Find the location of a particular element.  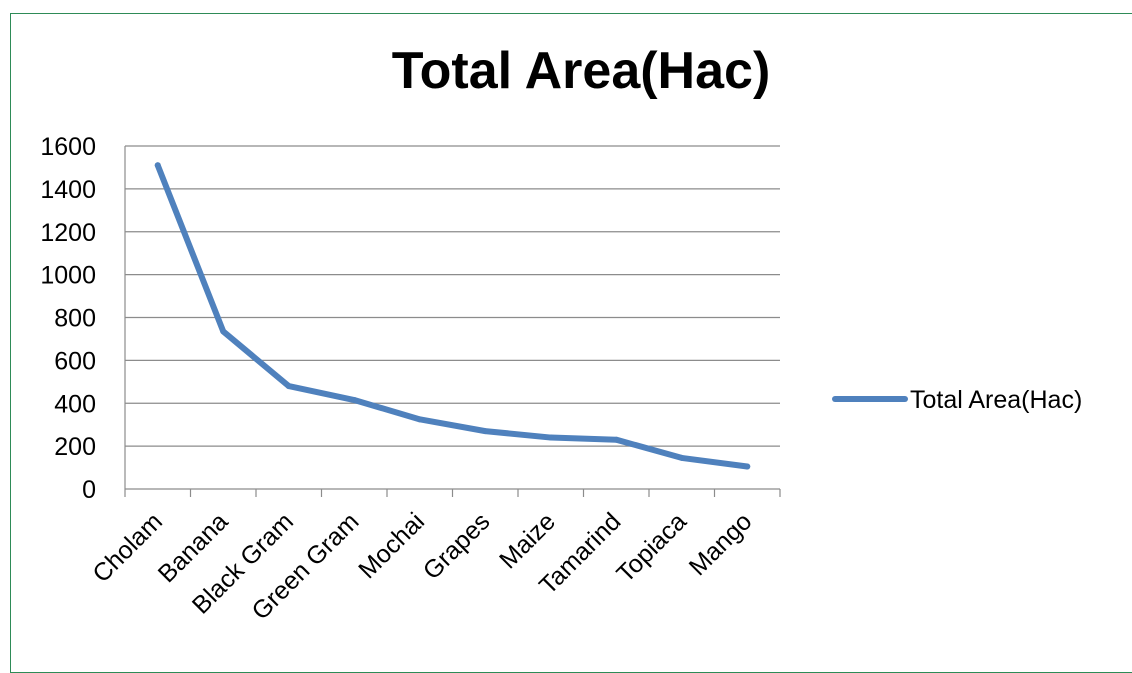

legend-label: Total Area(Hac) is located at coordinates (996, 400).